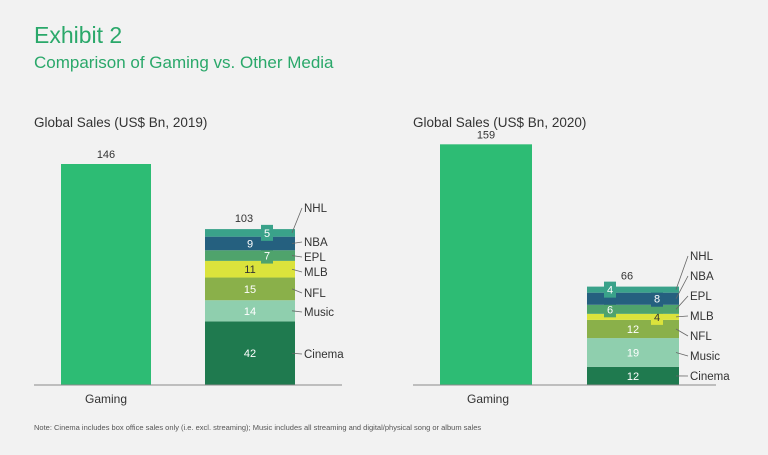 The width and height of the screenshot is (768, 455). I want to click on segment-value-nhl: 5, so click(267, 234).